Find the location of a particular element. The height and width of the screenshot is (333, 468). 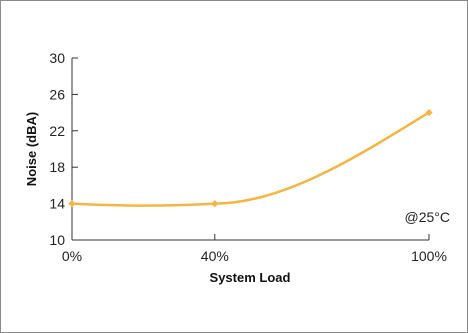

y-tick-label: 10 is located at coordinates (57, 240).